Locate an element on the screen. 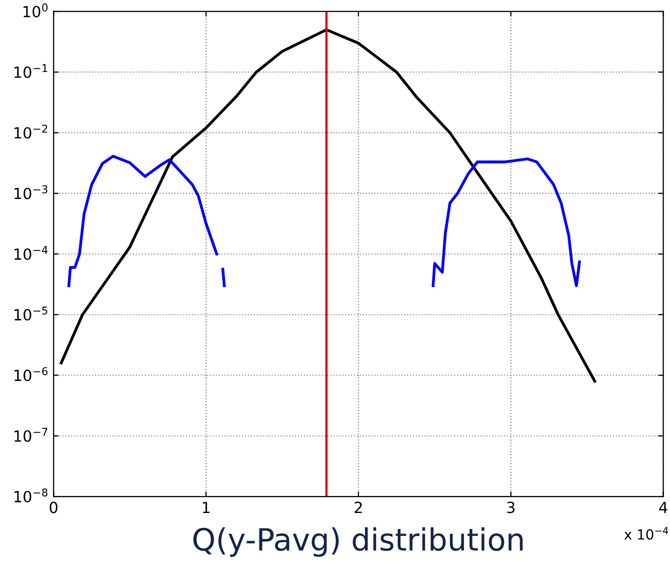 This screenshot has width=670, height=574. y-tick-label: 10$^{−3}$ is located at coordinates (31, 192).